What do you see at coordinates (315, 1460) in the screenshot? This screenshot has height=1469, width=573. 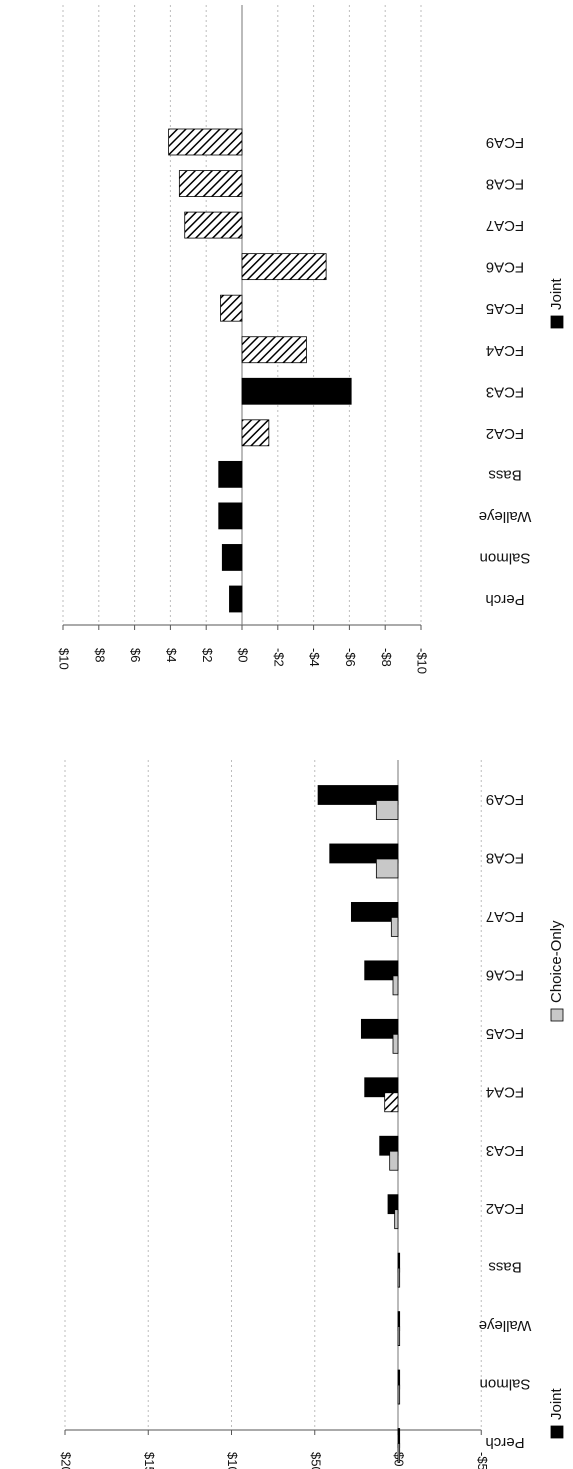 I see `tick-label: $50` at bounding box center [315, 1460].